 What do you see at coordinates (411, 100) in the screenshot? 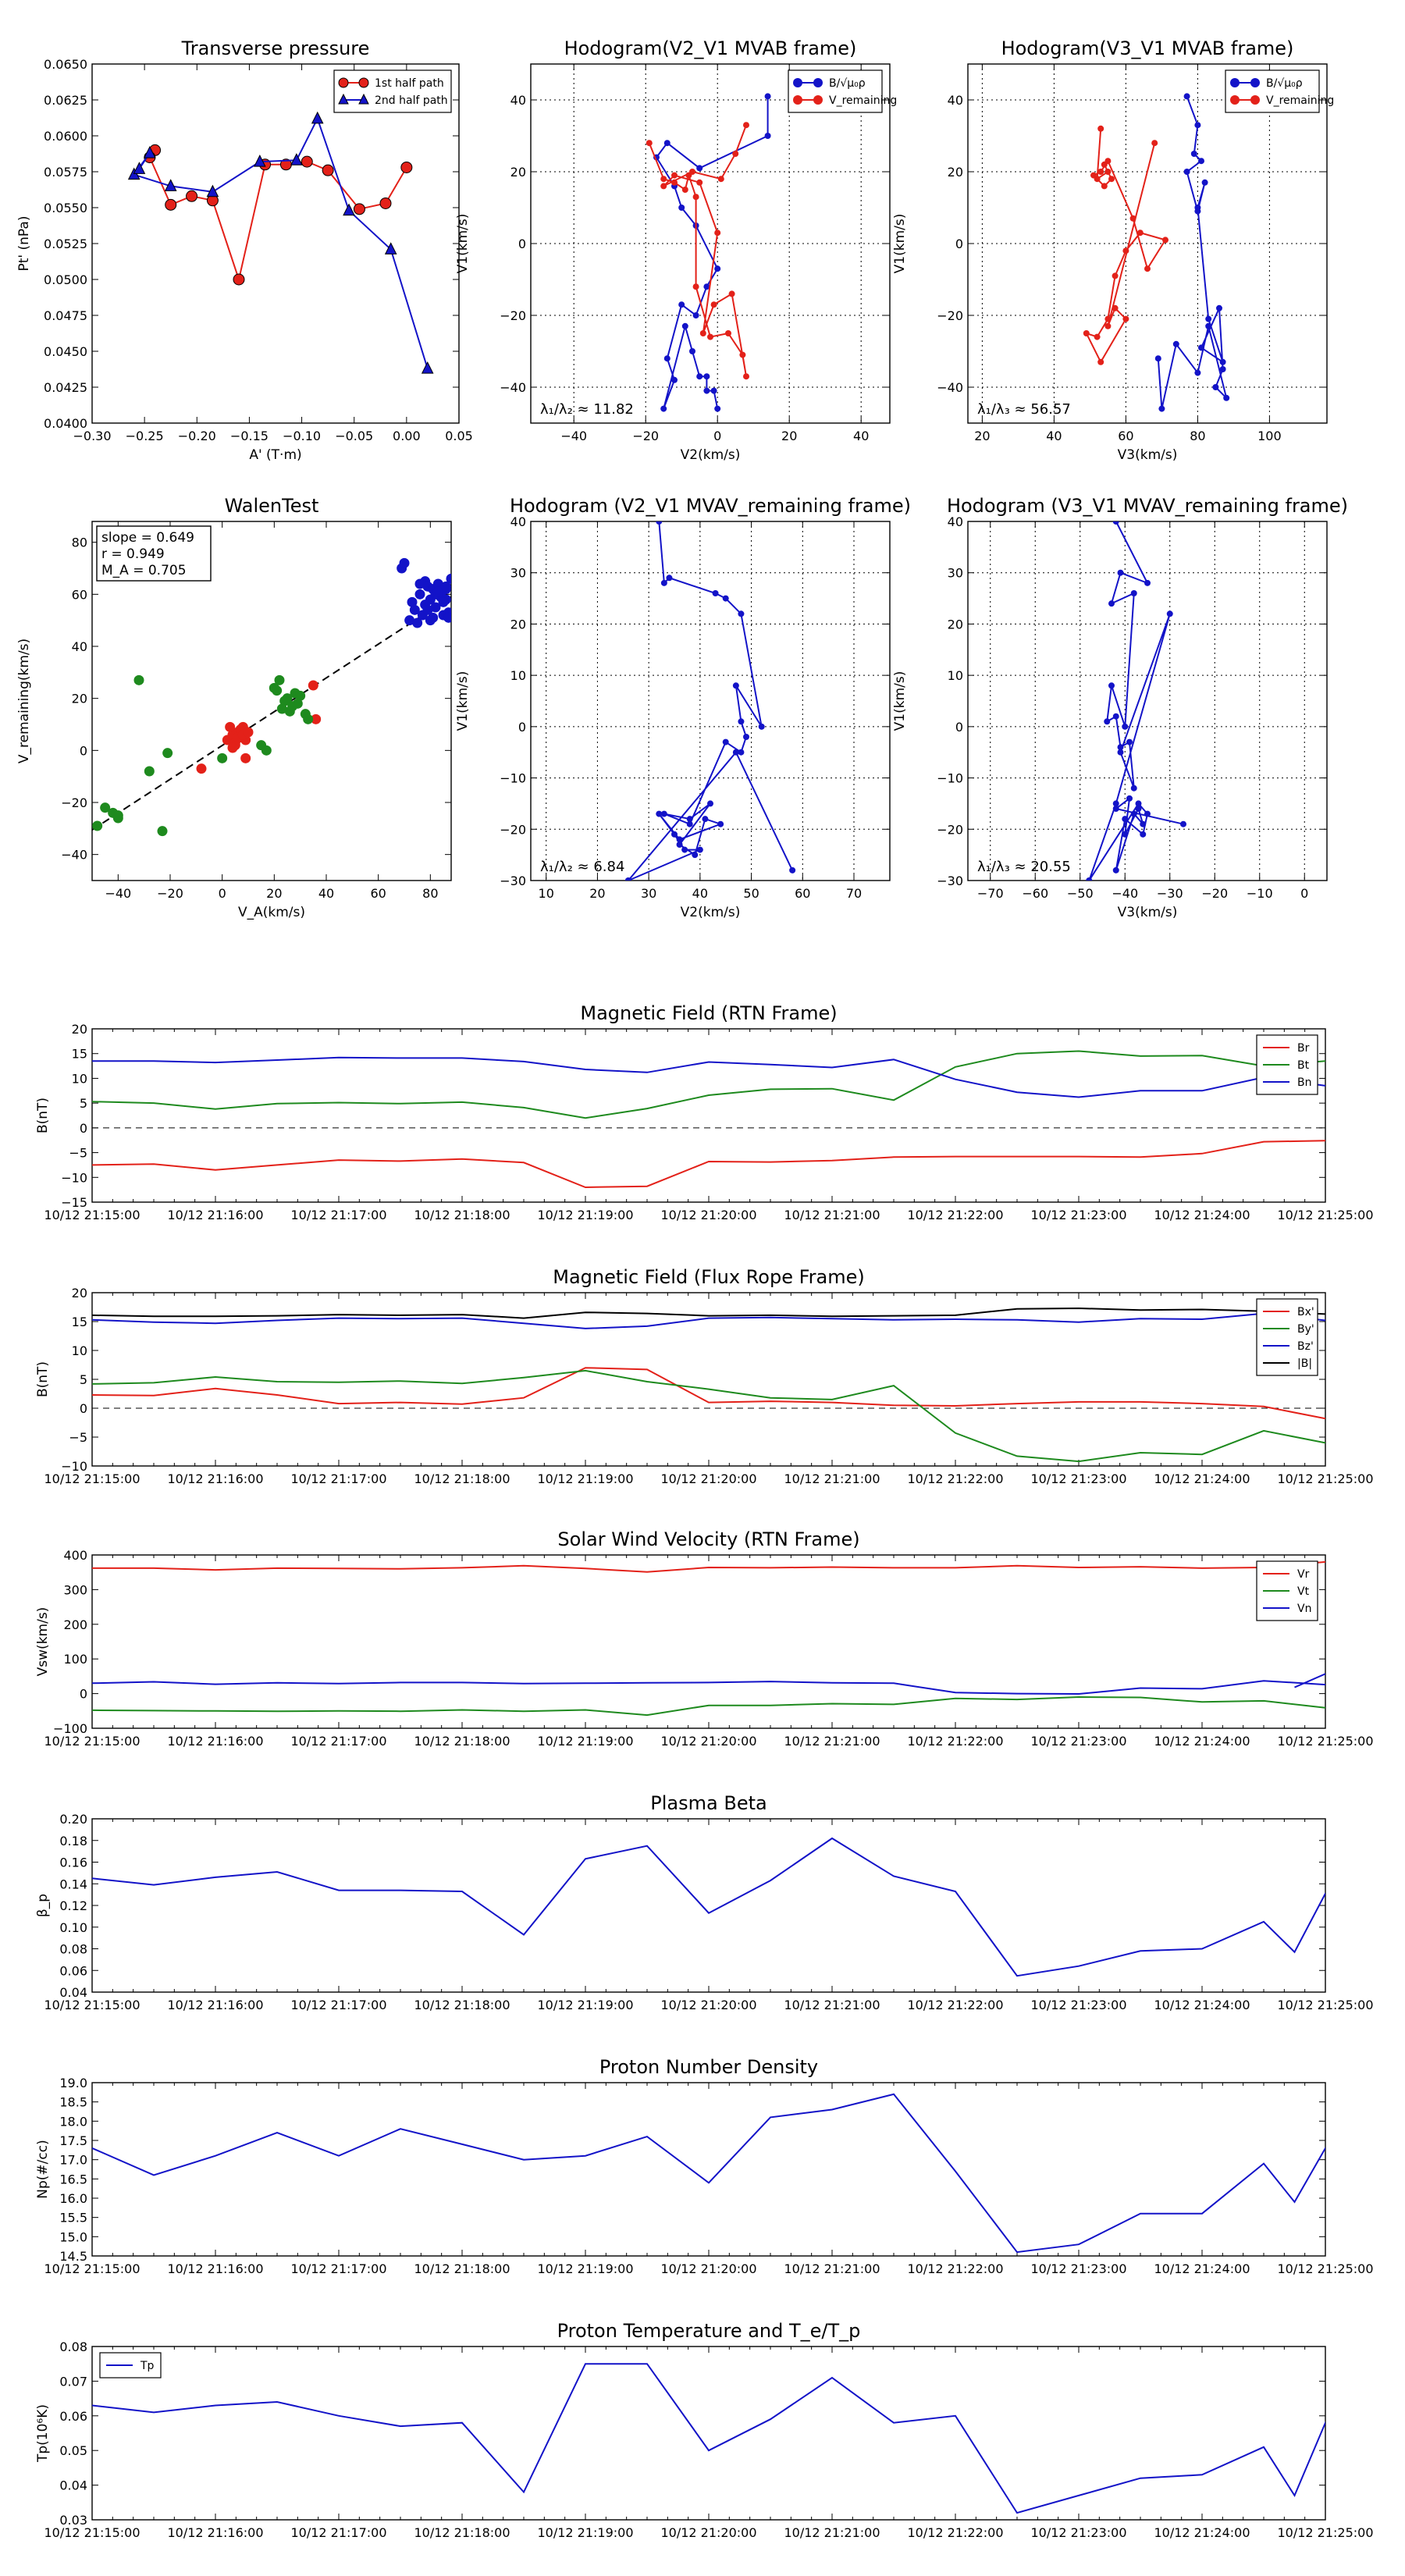
I see `legend-label: 2nd half path` at bounding box center [411, 100].